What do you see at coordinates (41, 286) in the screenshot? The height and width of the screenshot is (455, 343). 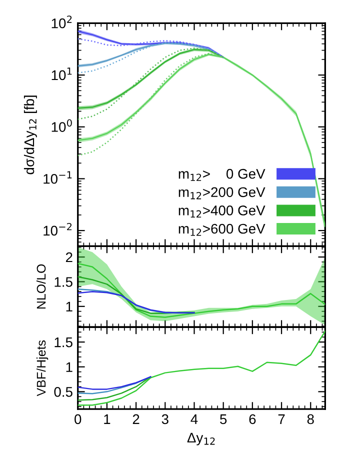 I see `y-axis-title: NLO/LO` at bounding box center [41, 286].